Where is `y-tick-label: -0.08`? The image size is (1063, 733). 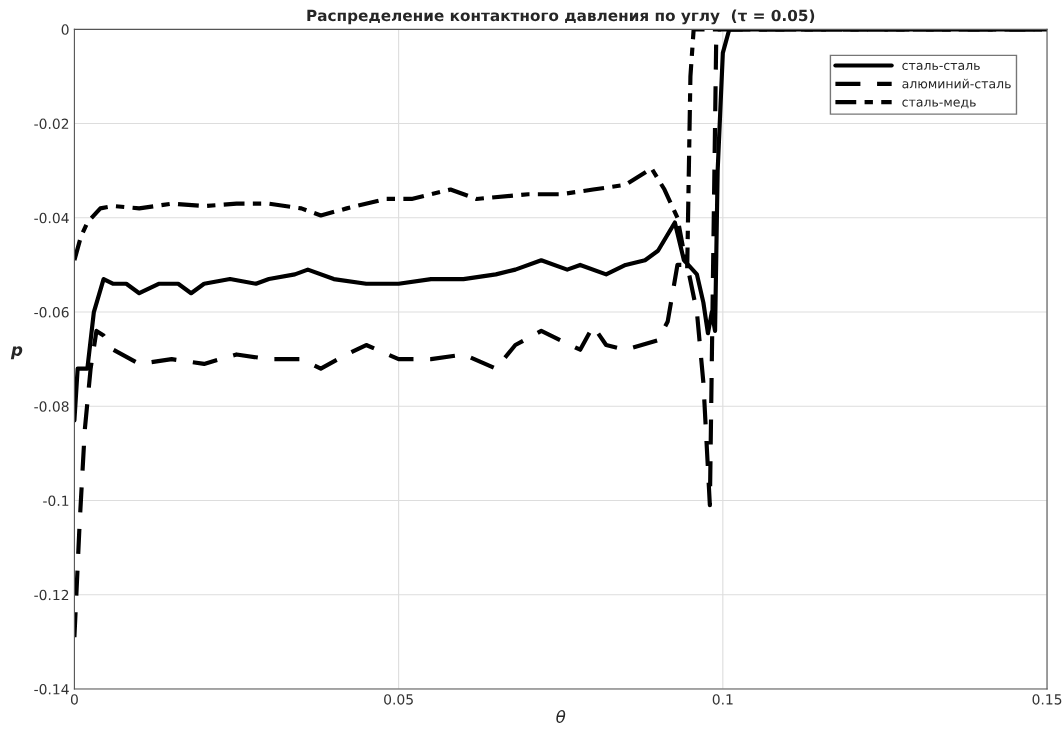
y-tick-label: -0.08 is located at coordinates (51, 406).